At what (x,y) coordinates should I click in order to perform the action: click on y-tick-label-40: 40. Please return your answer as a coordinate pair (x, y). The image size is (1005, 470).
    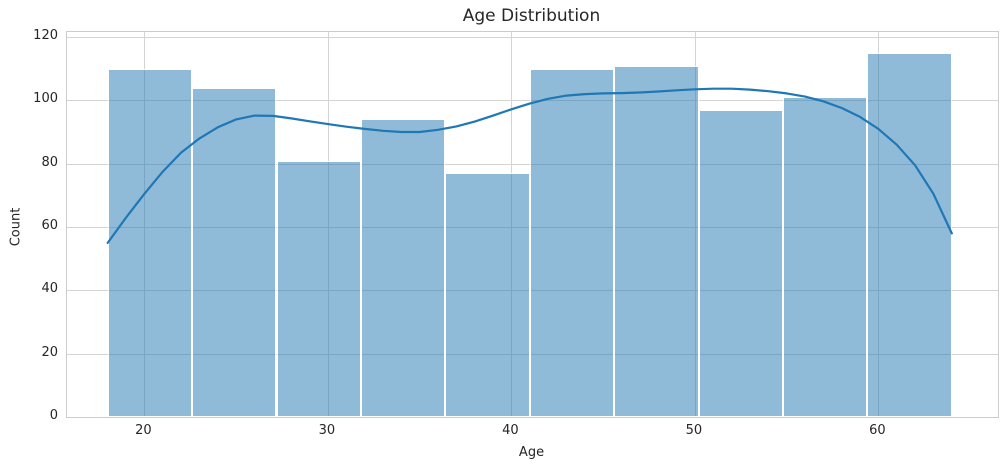
    Looking at the image, I should click on (49, 289).